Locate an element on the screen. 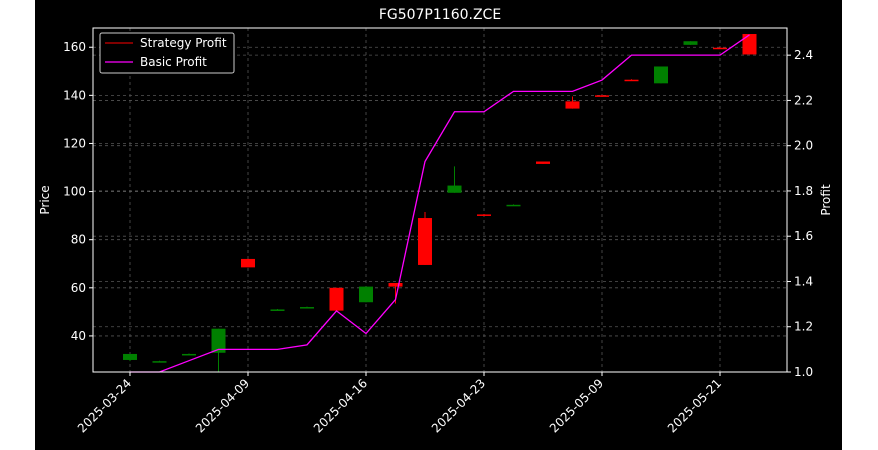 This screenshot has width=878, height=450. y-tick-label-right: 1.6 is located at coordinates (803, 236).